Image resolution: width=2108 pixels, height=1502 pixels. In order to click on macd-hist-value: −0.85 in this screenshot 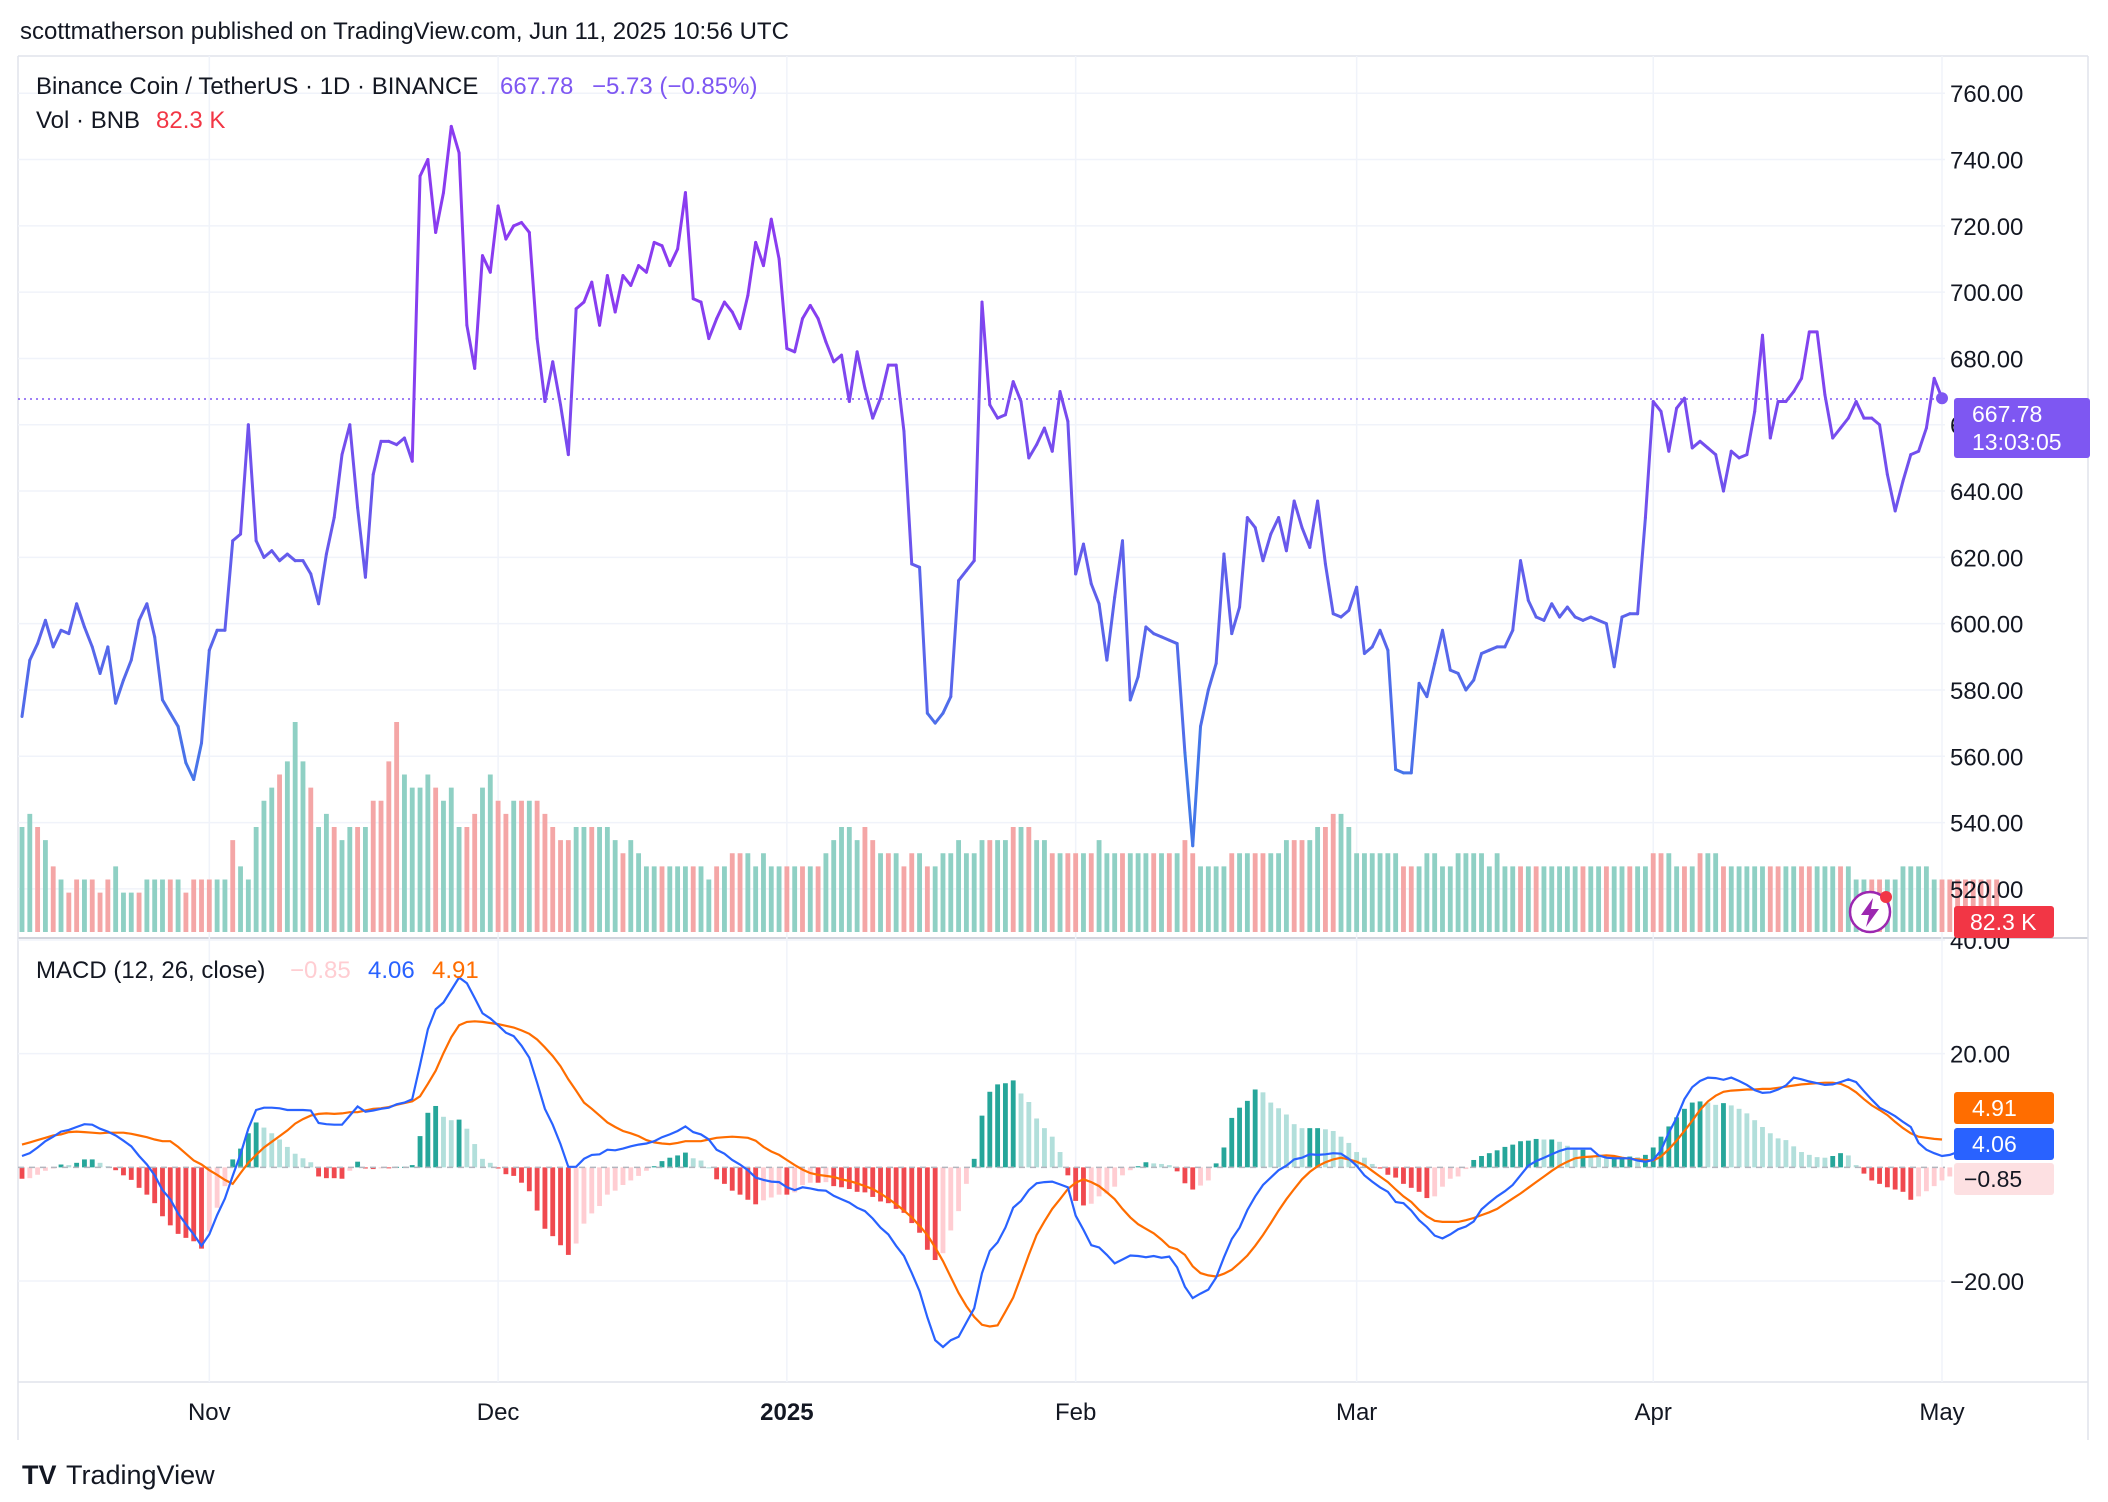, I will do `click(320, 970)`.